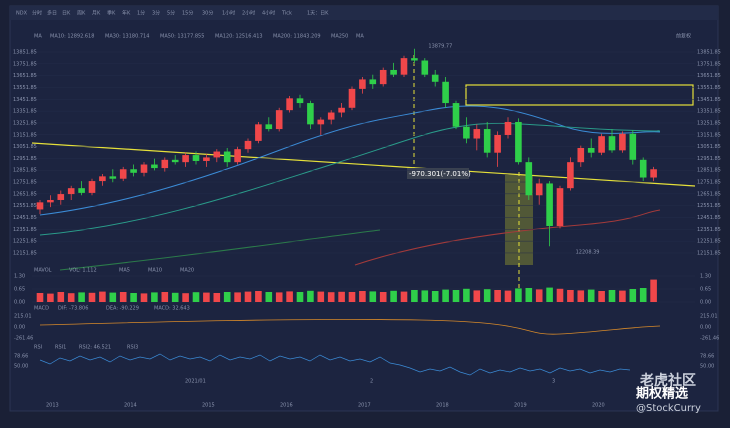 This screenshot has height=428, width=730. What do you see at coordinates (588, 253) in the screenshot?
I see `low-label: 12208.39` at bounding box center [588, 253].